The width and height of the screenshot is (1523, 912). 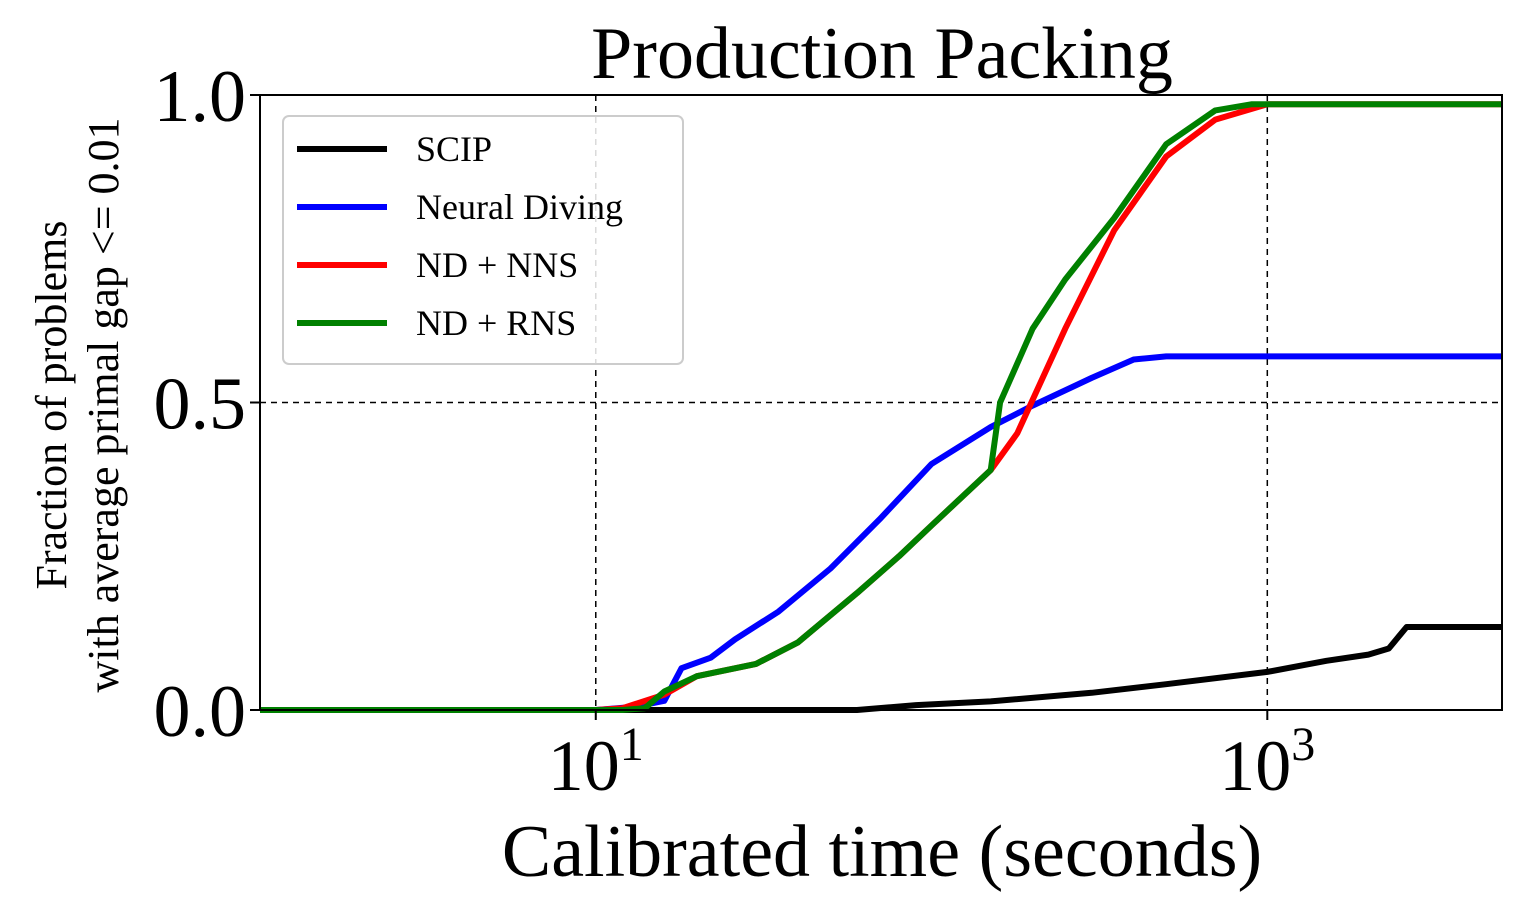 What do you see at coordinates (1267, 762) in the screenshot?
I see `x-tick-label: 10³` at bounding box center [1267, 762].